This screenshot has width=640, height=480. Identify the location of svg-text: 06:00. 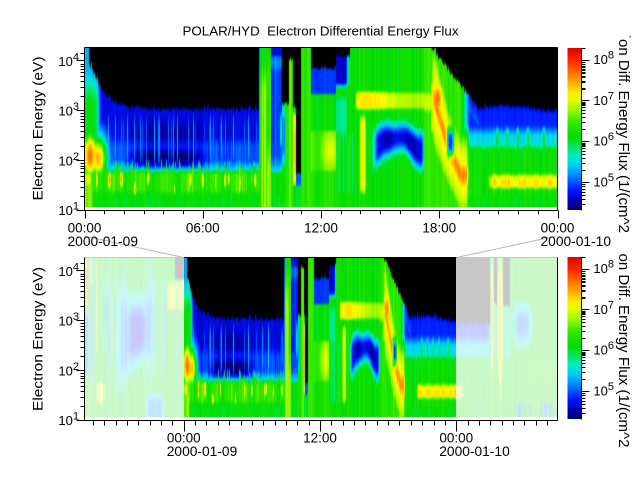
(203, 228).